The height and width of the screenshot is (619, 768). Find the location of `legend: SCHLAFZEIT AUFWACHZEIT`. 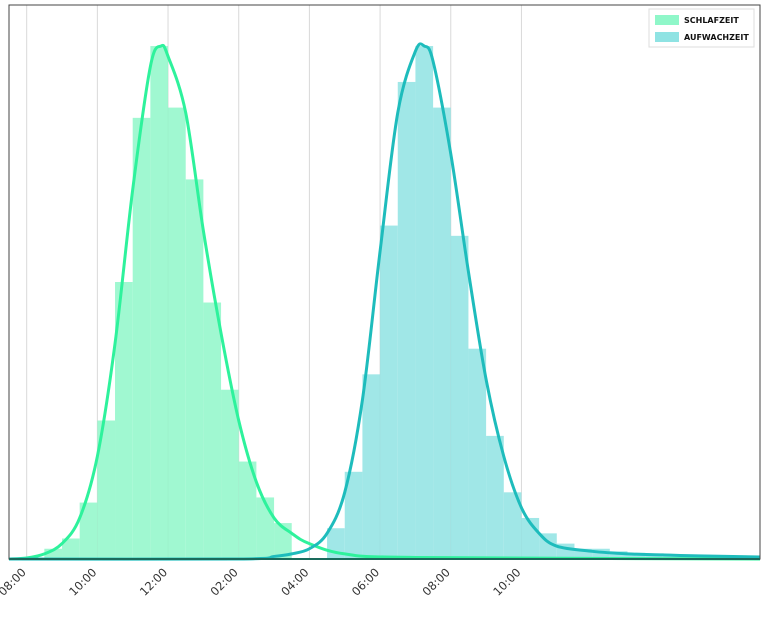

legend: SCHLAFZEIT AUFWACHZEIT is located at coordinates (701, 28).